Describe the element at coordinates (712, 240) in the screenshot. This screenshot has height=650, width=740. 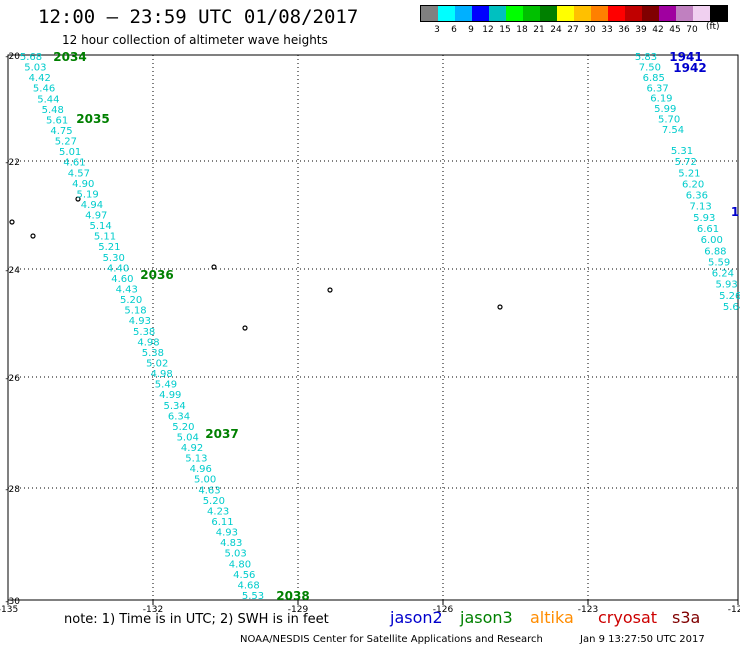
I see `wave-height-value: 6.00` at that location.